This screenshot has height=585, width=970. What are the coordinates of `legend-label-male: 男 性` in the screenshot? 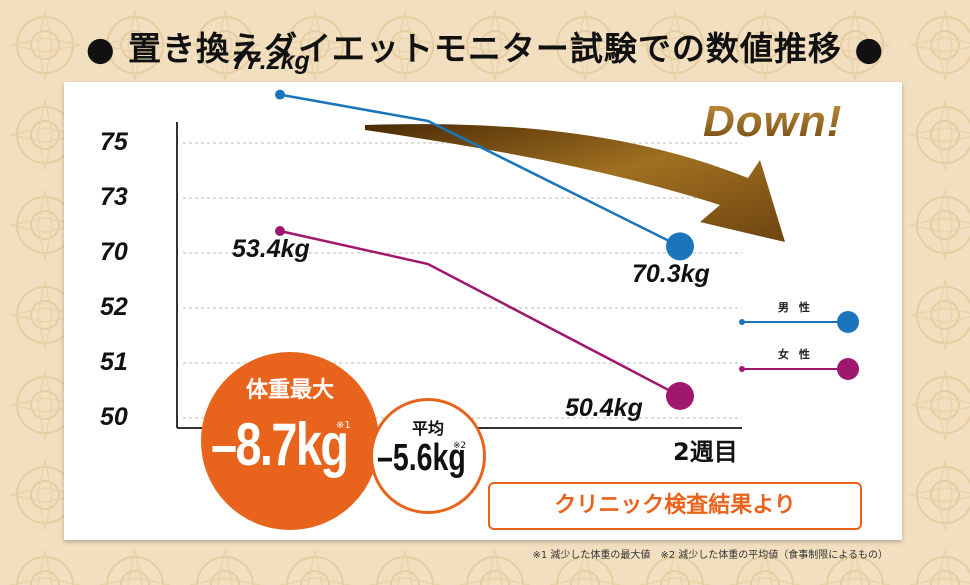 It's located at (795, 307).